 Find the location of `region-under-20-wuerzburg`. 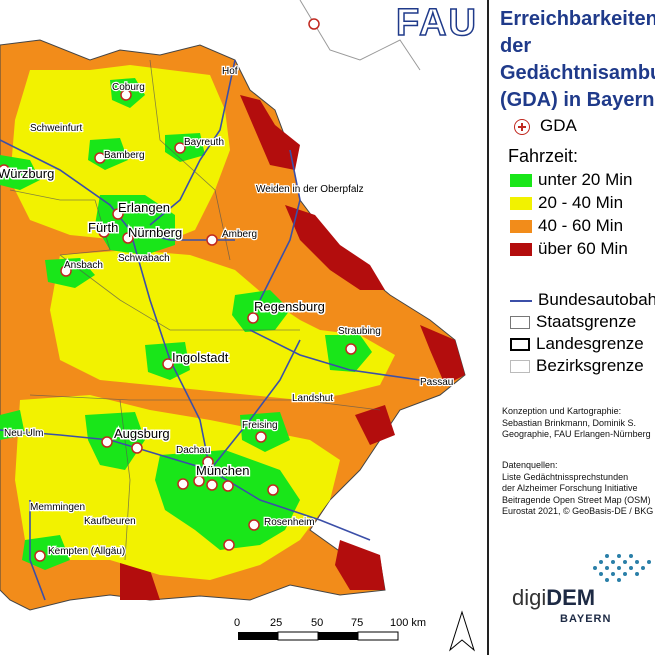

region-under-20-wuerzburg is located at coordinates (20, 172).